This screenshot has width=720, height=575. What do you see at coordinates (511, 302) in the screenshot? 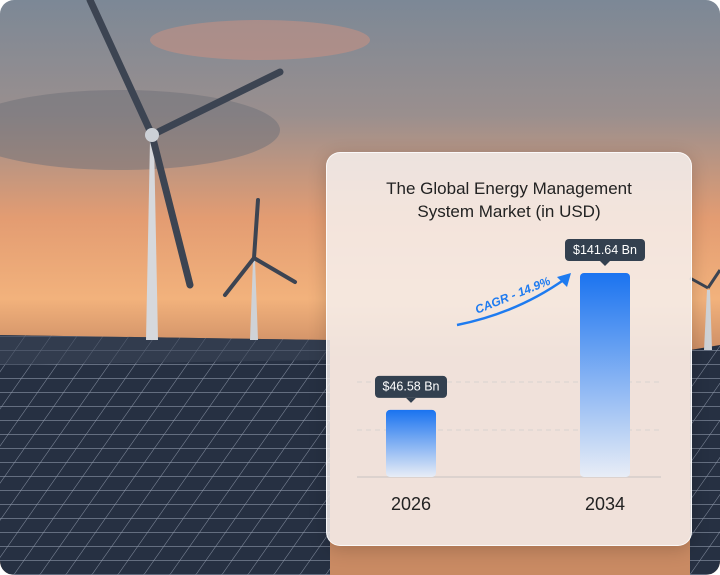
I see `cagr-arrow` at bounding box center [511, 302].